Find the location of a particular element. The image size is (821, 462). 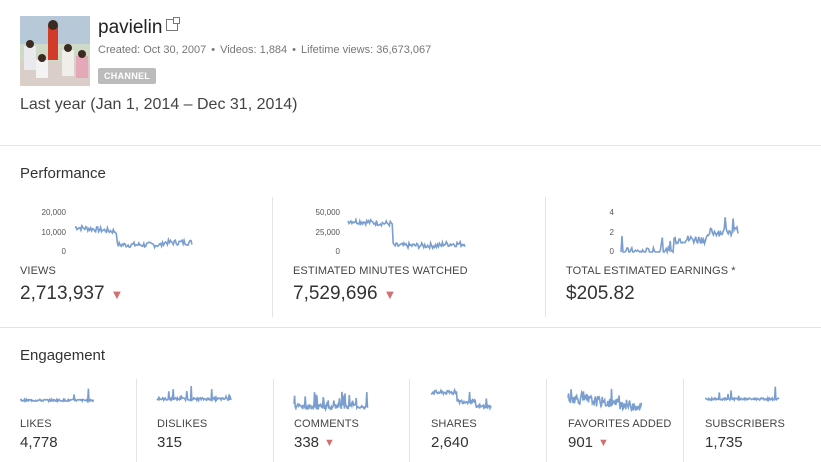

dislikes-sparkline is located at coordinates (194, 394).